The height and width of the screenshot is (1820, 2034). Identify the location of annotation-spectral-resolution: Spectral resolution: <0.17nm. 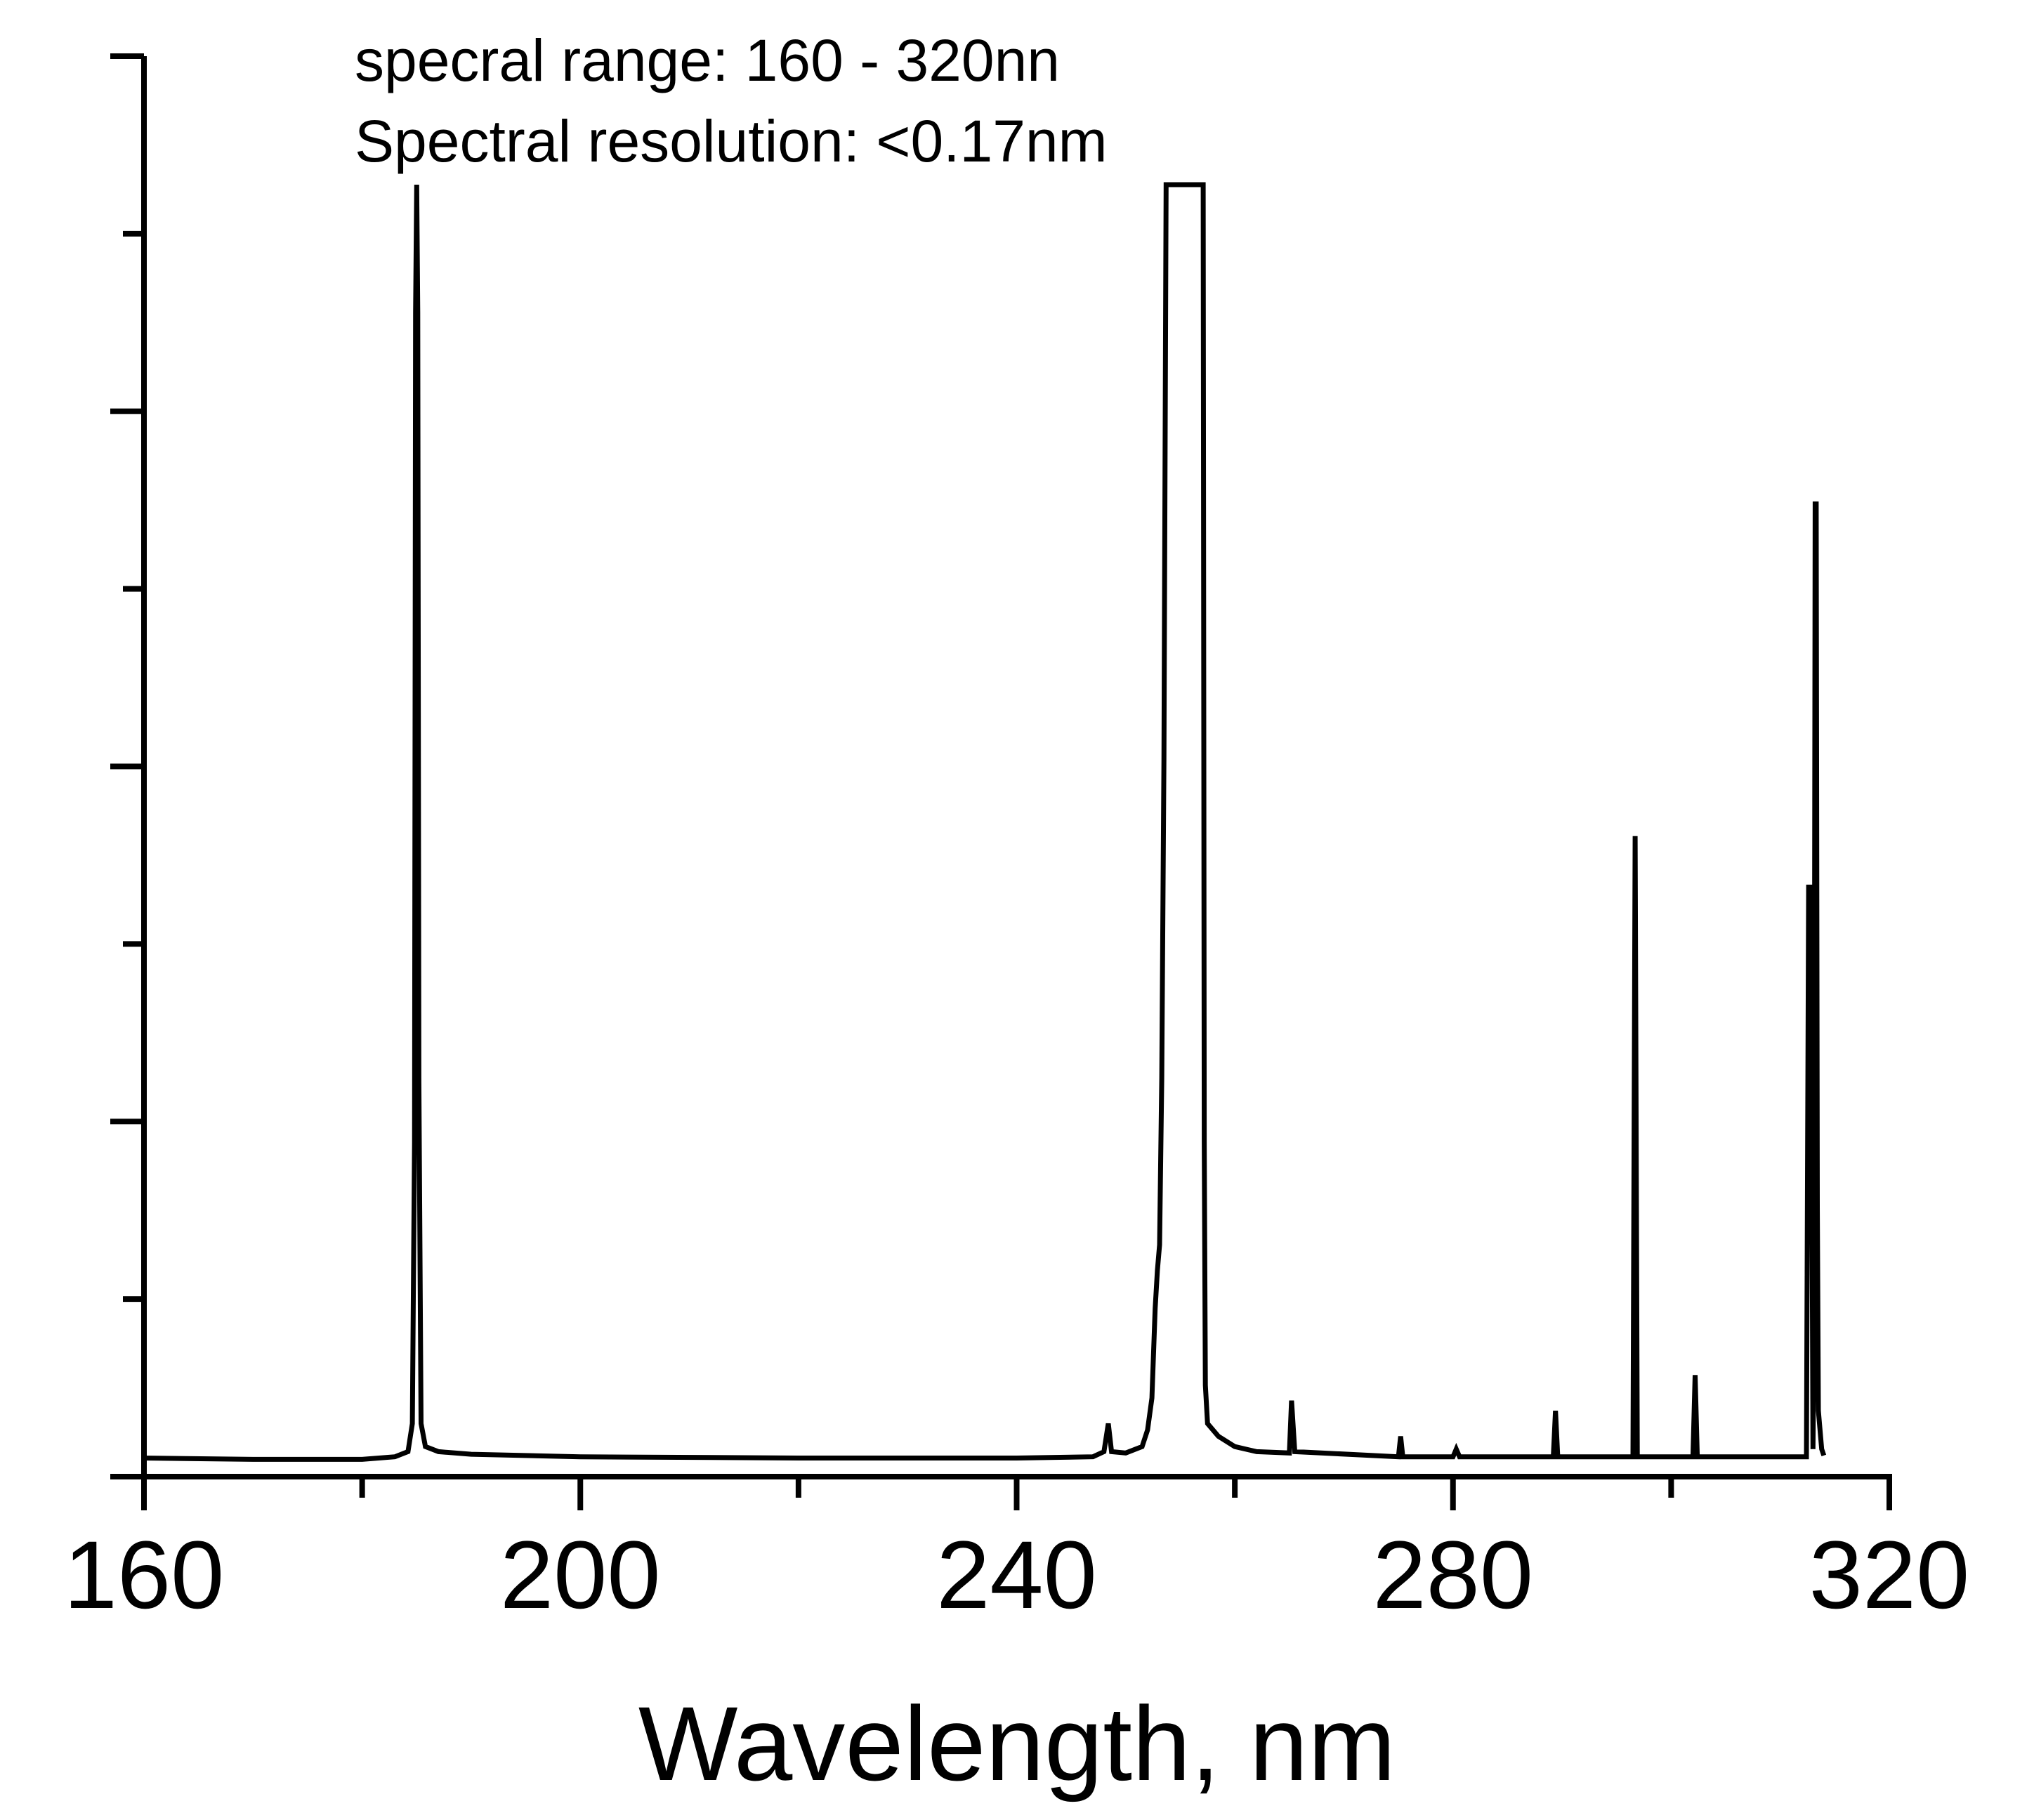
(731, 141).